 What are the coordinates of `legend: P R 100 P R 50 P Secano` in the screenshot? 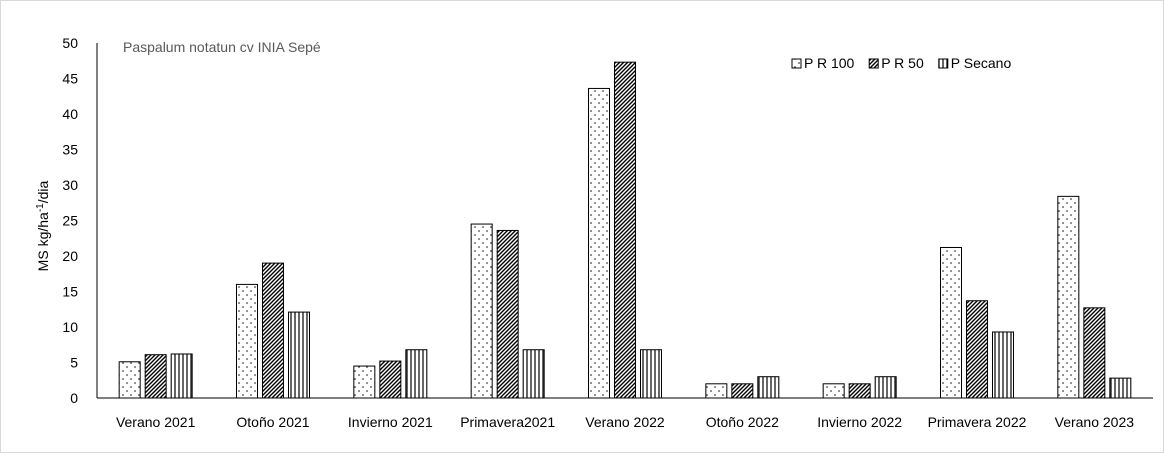 It's located at (901, 63).